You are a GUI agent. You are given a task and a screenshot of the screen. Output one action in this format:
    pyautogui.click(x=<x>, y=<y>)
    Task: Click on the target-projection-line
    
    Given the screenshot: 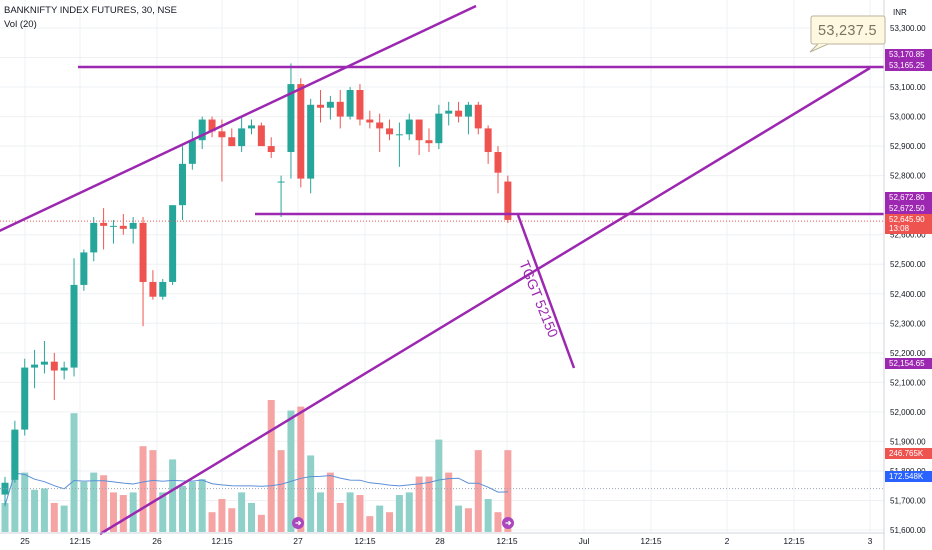 What is the action you would take?
    pyautogui.click(x=546, y=291)
    